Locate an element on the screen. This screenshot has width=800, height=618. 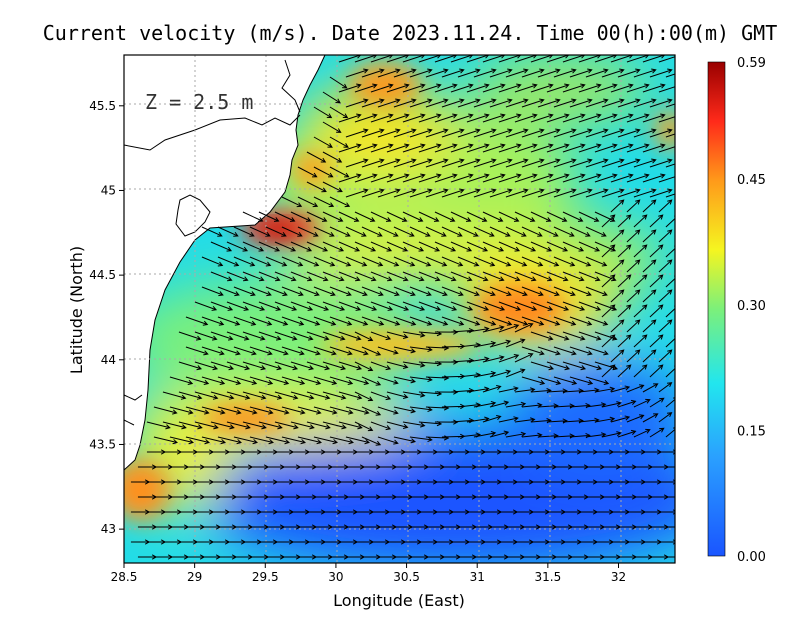
x-axis-title: Longitude (East) is located at coordinates (399, 600).